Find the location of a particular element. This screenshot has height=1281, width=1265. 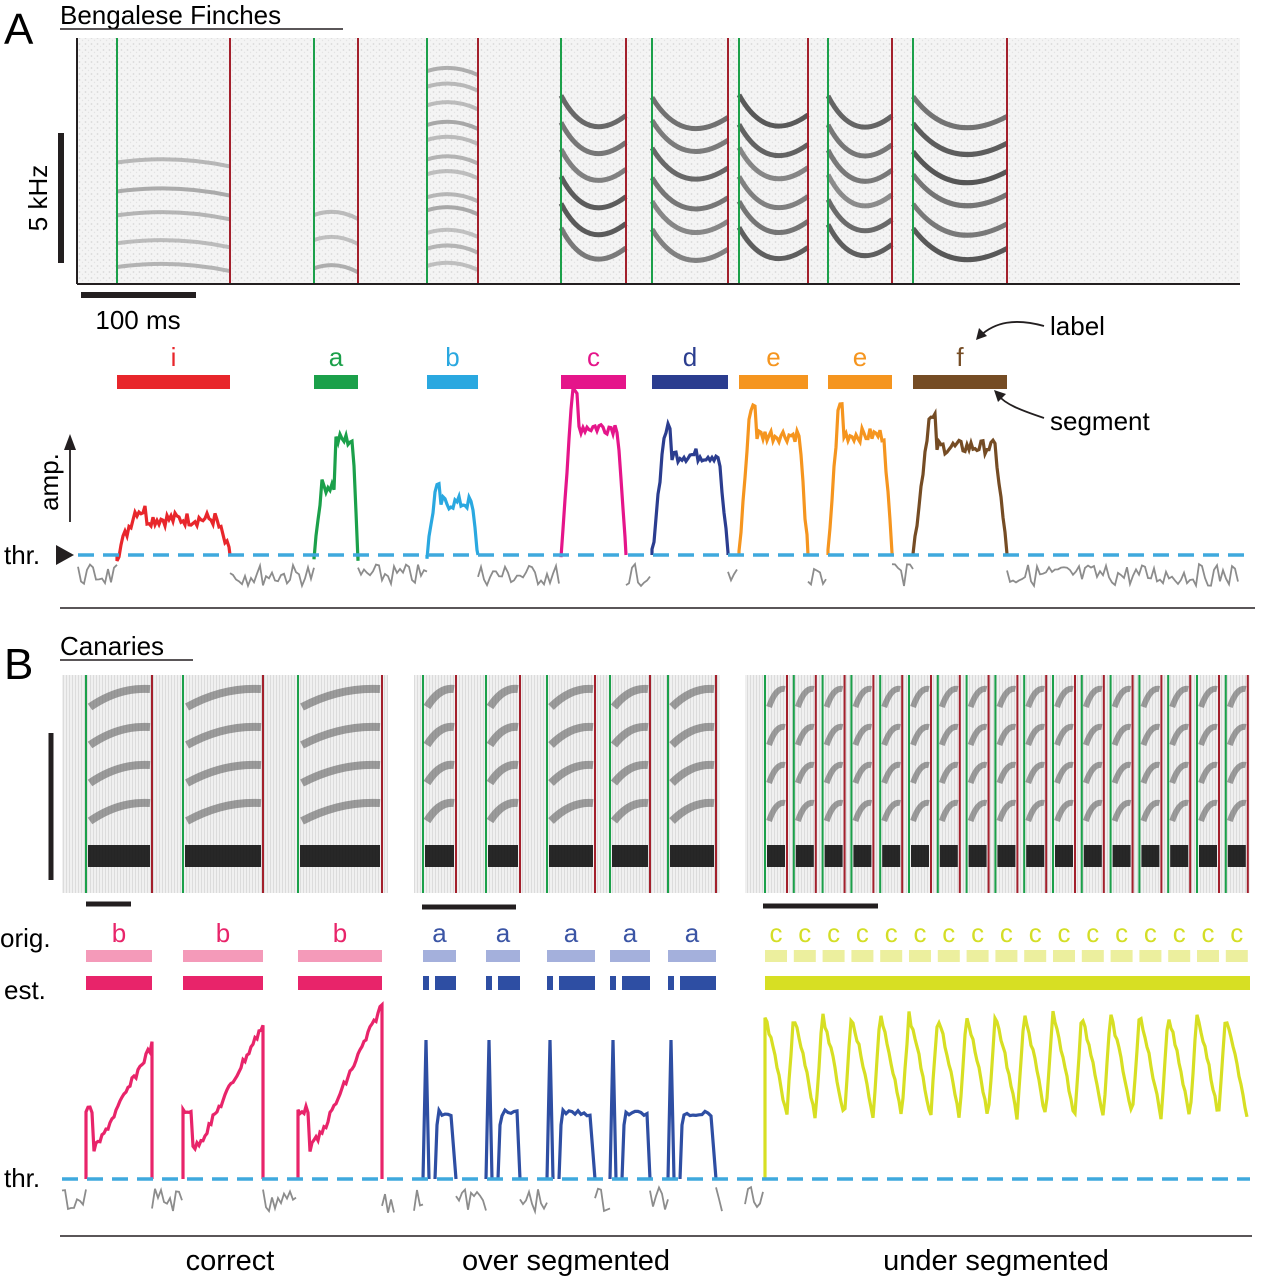

time-scale-label: 100 ms is located at coordinates (137, 320).